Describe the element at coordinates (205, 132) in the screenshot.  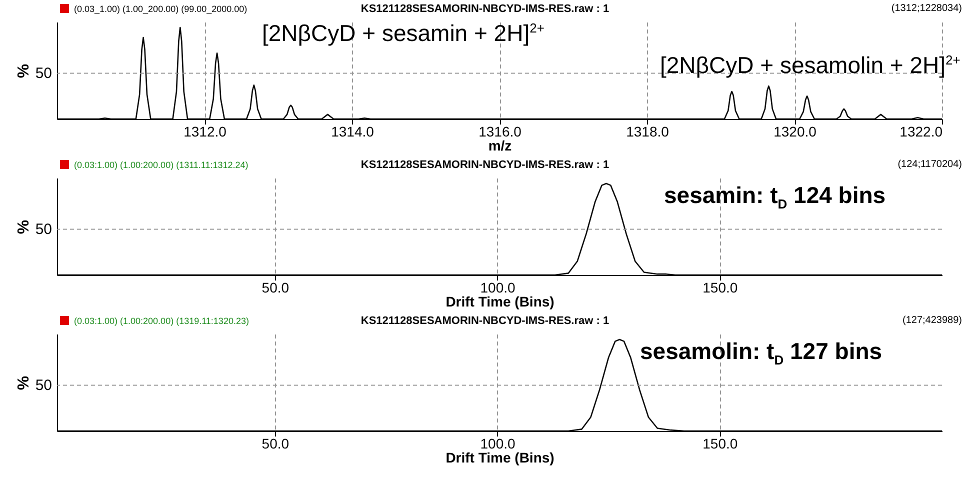
I see `x-tick-label: 1312.0` at that location.